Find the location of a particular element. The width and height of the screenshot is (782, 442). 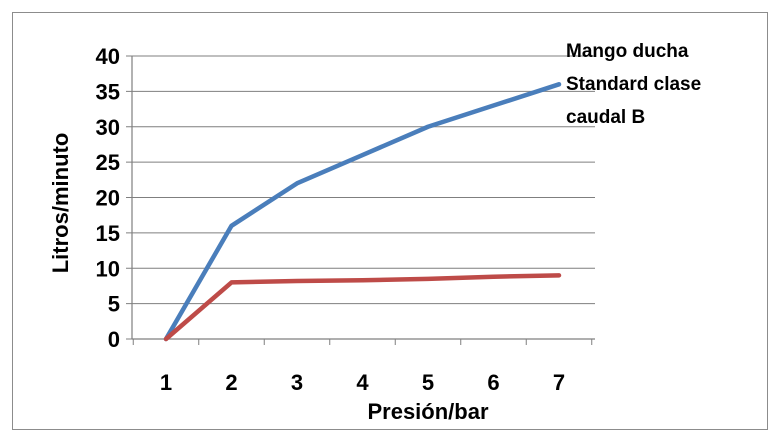

y-tick-label: 25 is located at coordinates (108, 162).